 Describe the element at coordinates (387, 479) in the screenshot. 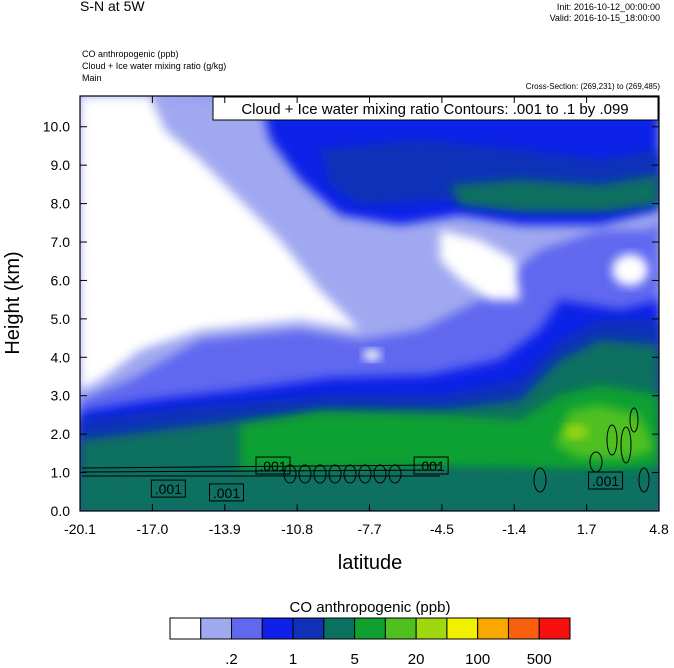

I see `contour-value-labels: .001 .001 .001 .001 .001` at that location.